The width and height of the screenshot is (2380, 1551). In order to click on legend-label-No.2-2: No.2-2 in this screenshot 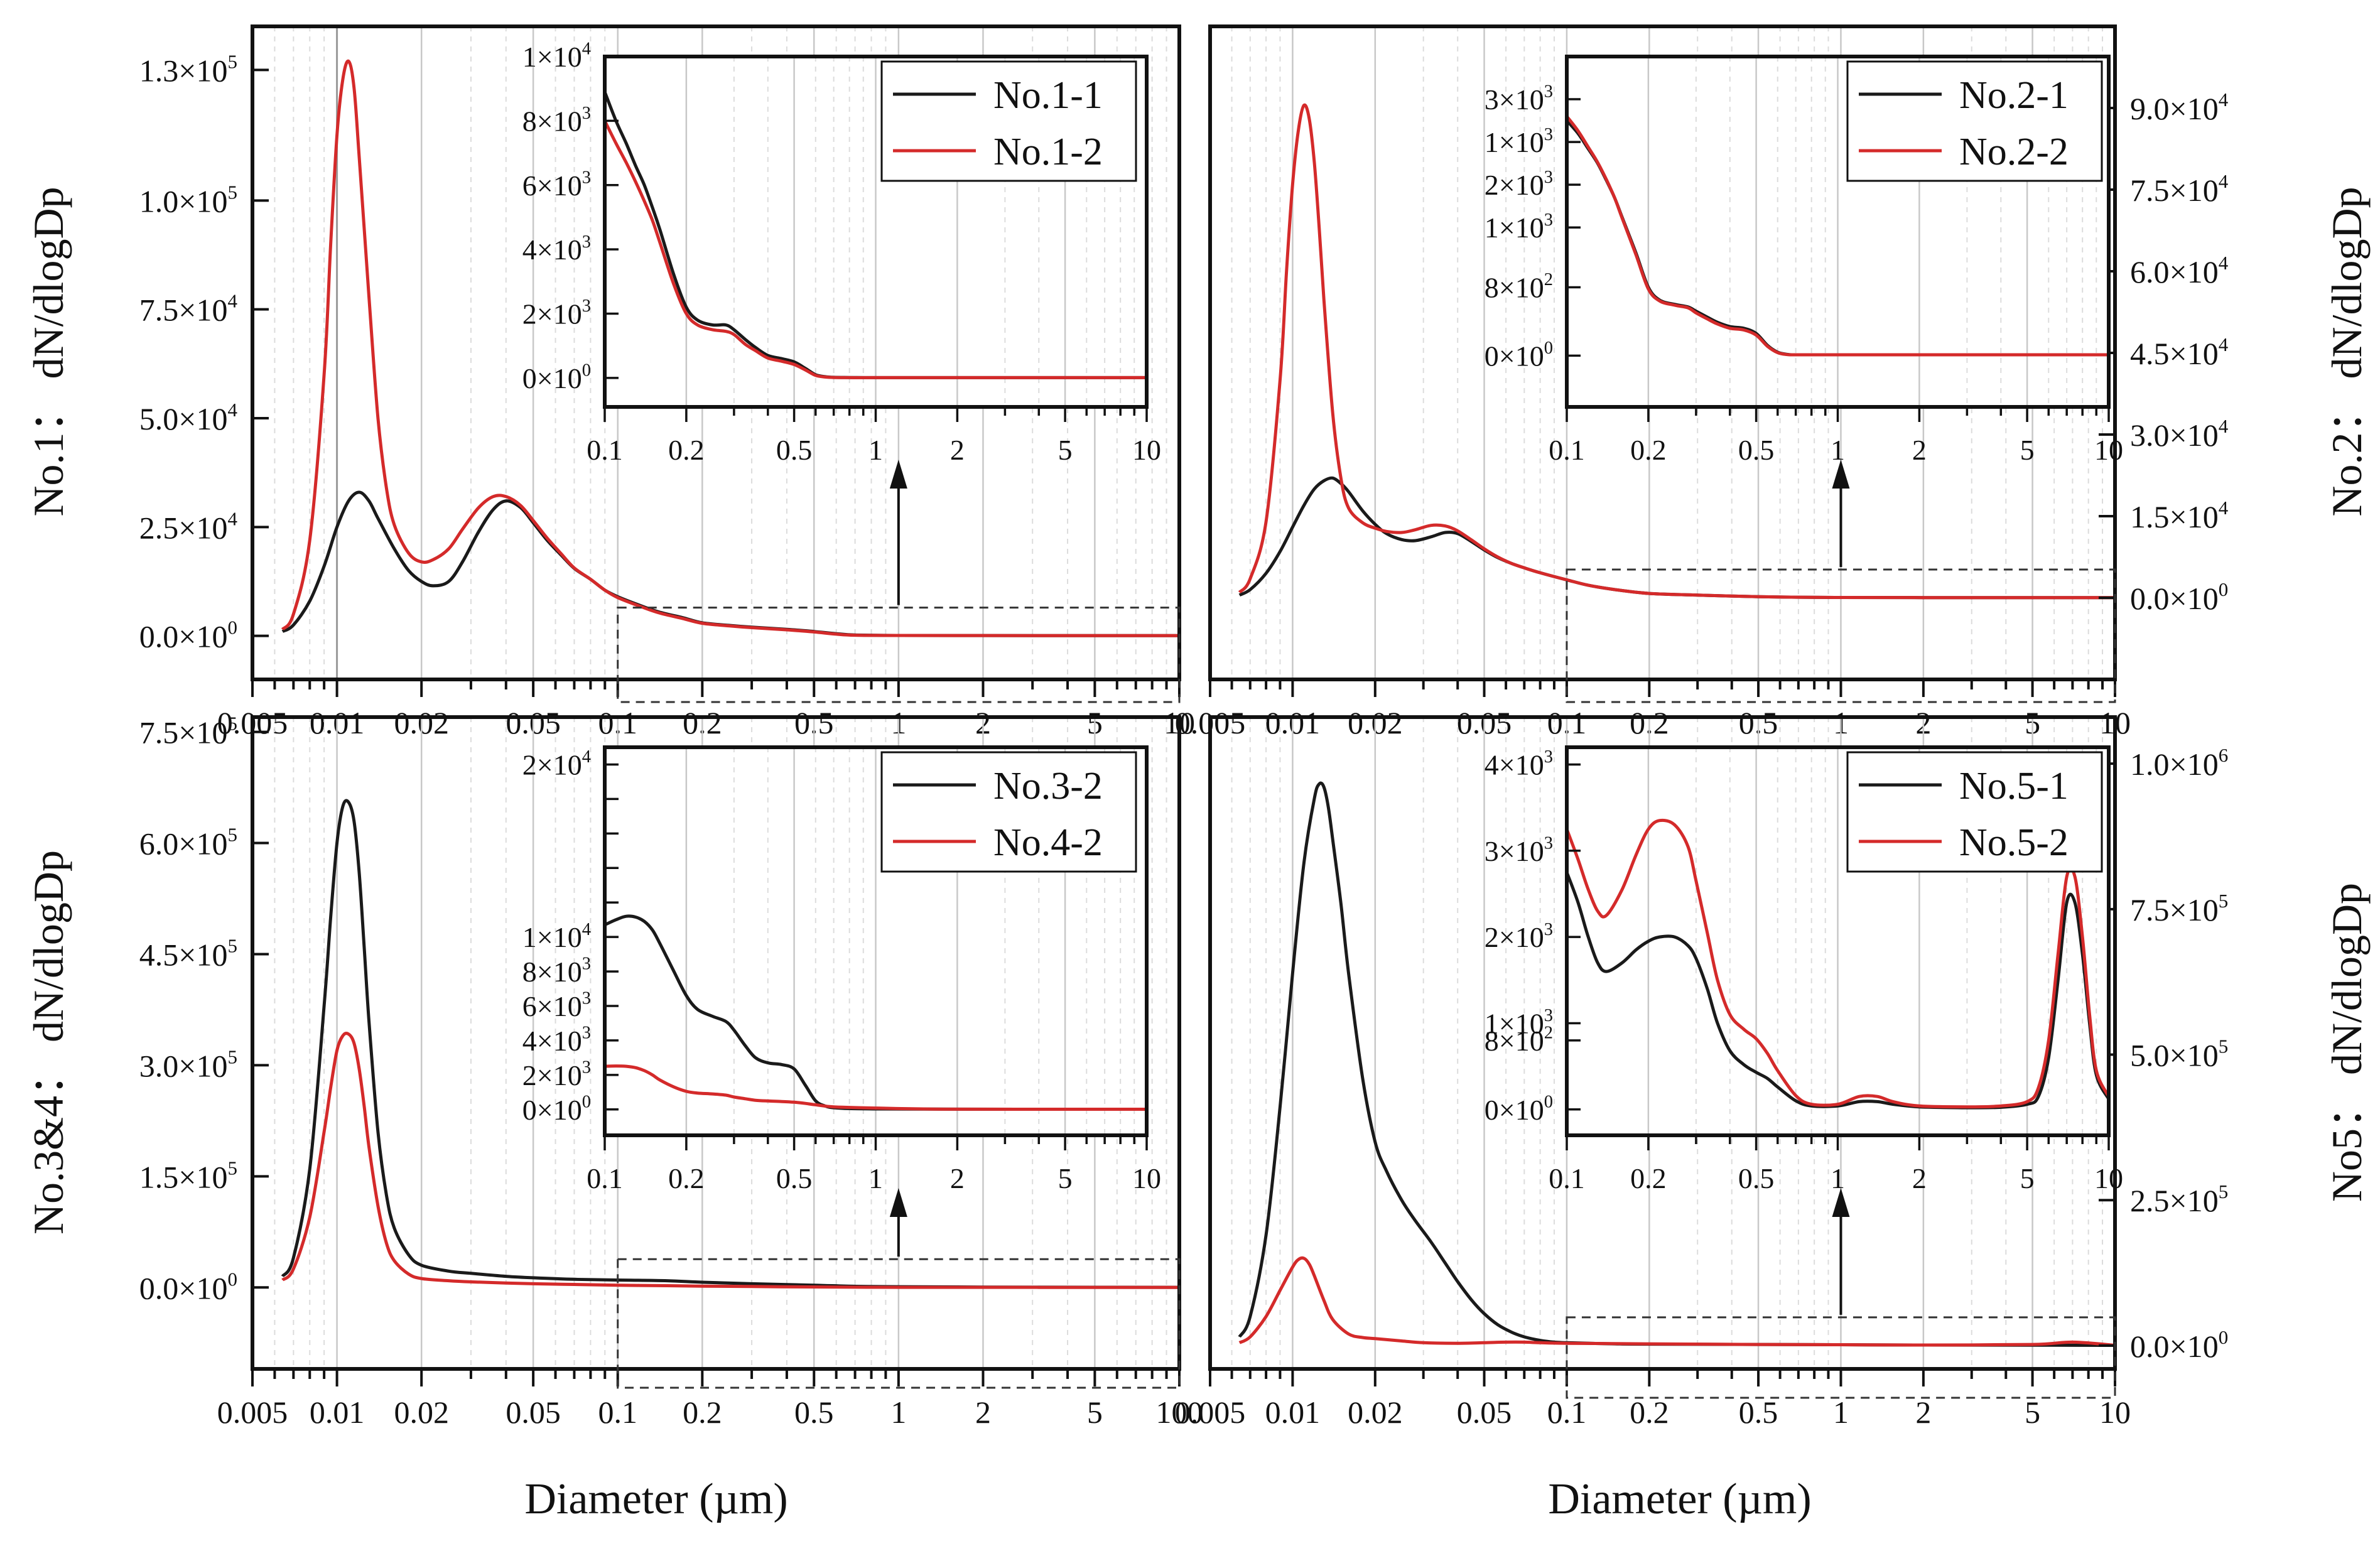, I will do `click(2014, 152)`.